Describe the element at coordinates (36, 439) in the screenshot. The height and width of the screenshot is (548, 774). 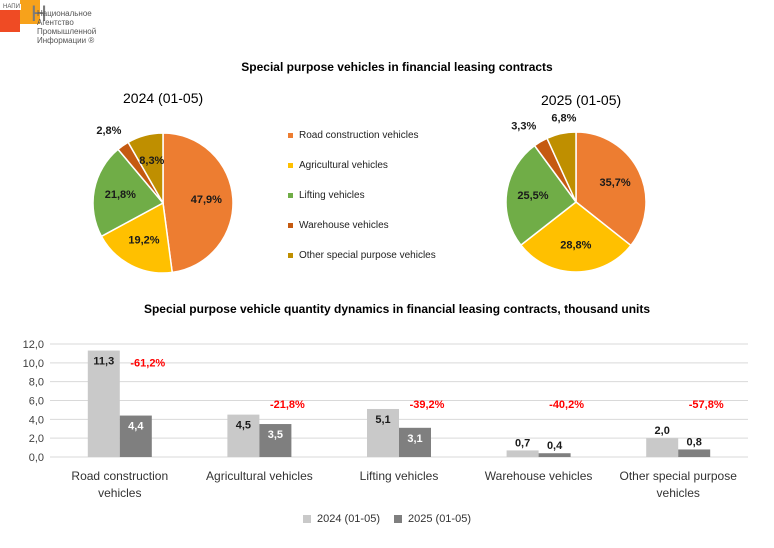
I see `y-tick-label: 2,0` at that location.